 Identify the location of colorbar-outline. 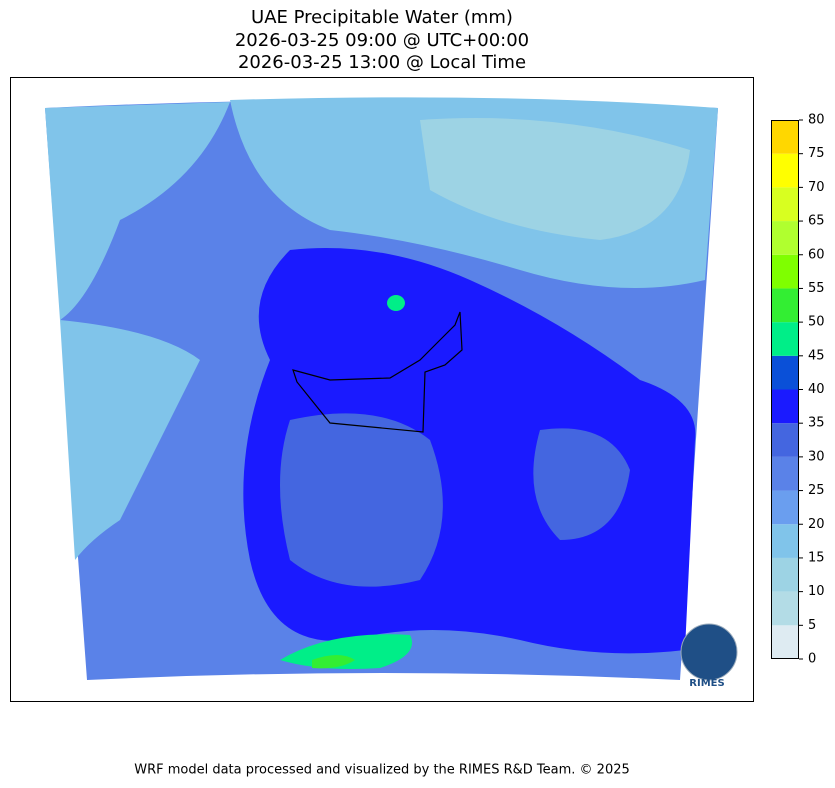
(785, 389).